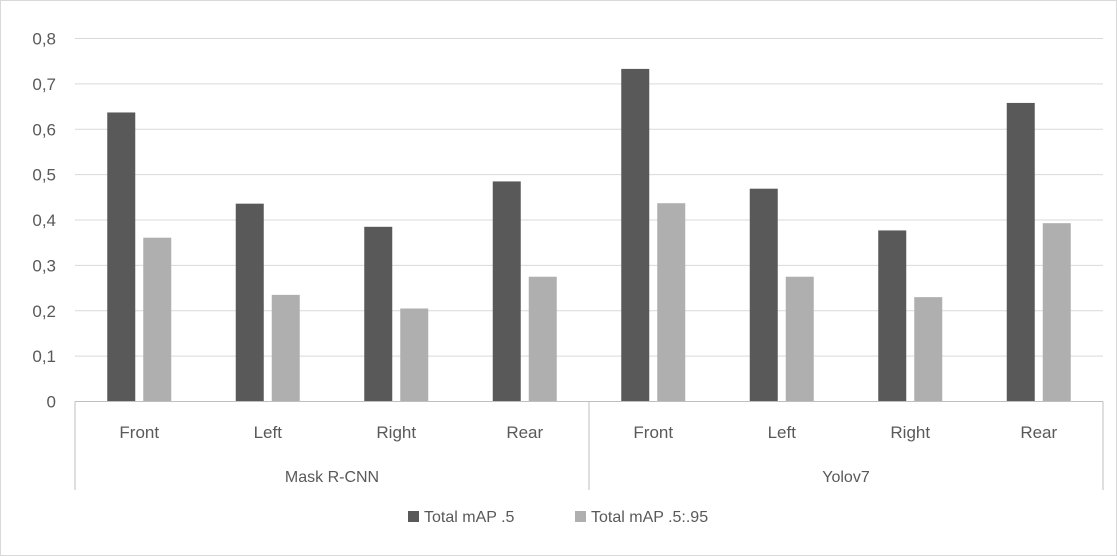 This screenshot has width=1117, height=556. What do you see at coordinates (44, 84) in the screenshot?
I see `y-tick-label: 0,7` at bounding box center [44, 84].